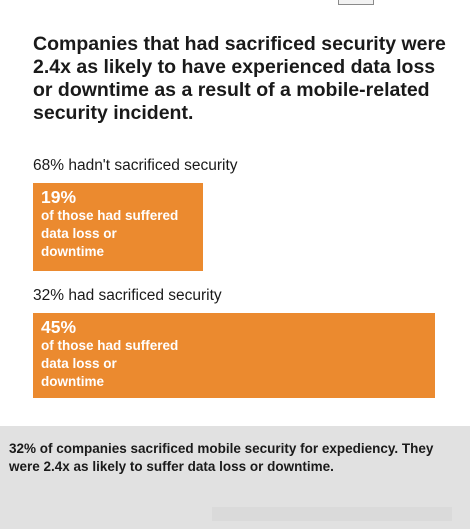 The image size is (470, 529). What do you see at coordinates (127, 295) in the screenshot?
I see `group-label-sacrificed: 32% had sacrificed security` at bounding box center [127, 295].